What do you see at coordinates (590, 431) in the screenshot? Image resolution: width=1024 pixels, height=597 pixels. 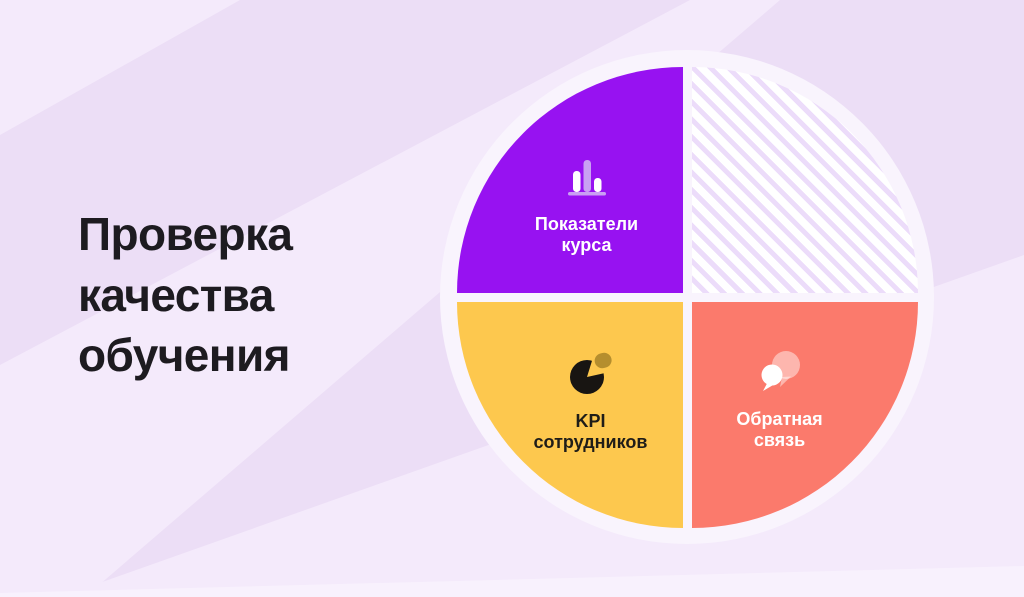 I see `quadrant-label: KPI сотрудников` at bounding box center [590, 431].